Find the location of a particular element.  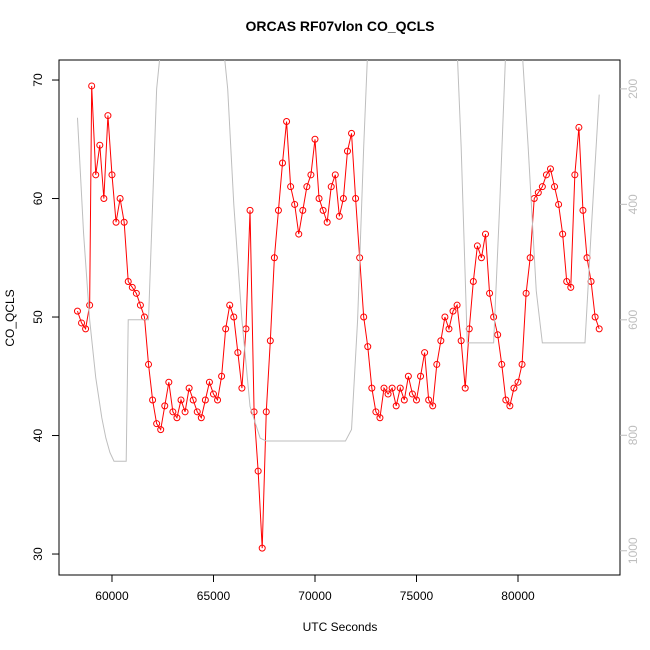

y-tick-label: 40 is located at coordinates (38, 436).